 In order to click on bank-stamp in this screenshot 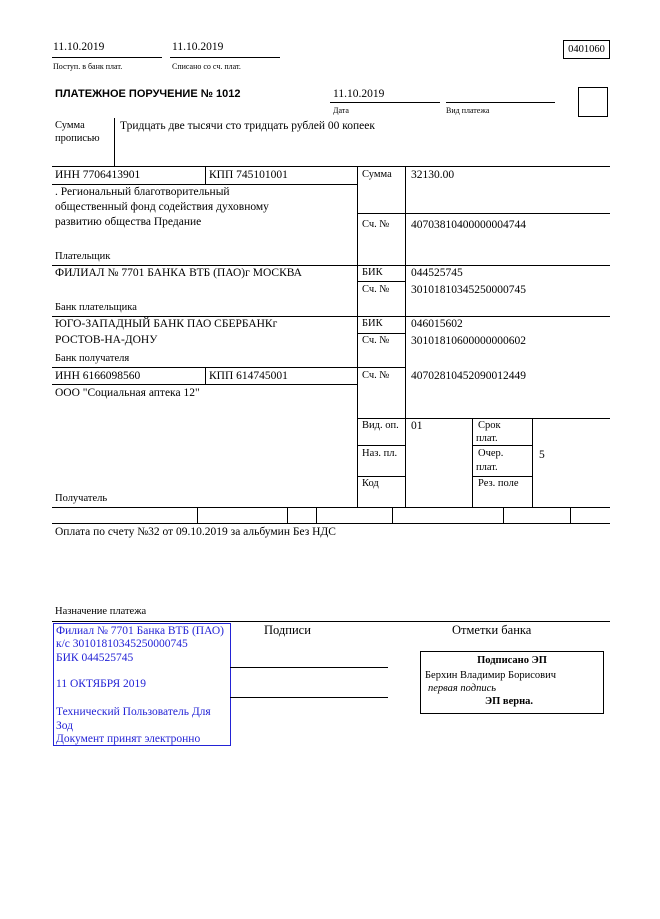, I will do `click(142, 684)`.